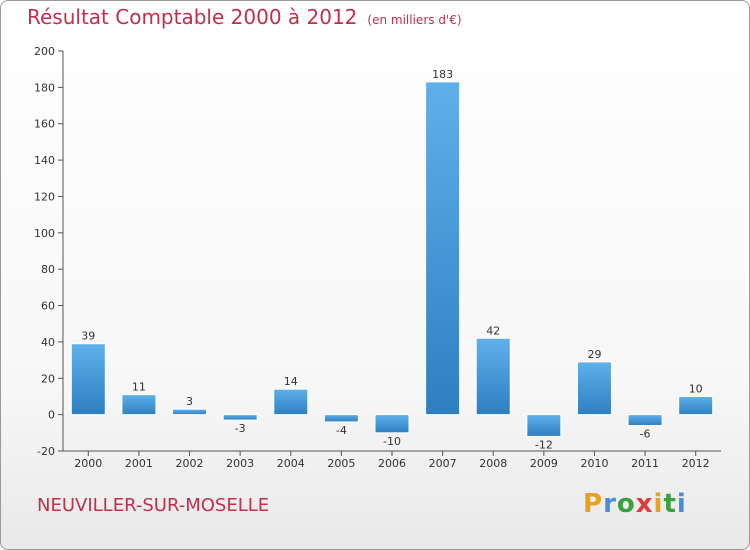 The image size is (750, 550). What do you see at coordinates (645, 463) in the screenshot?
I see `x-tick-label-2011: 2011` at bounding box center [645, 463].